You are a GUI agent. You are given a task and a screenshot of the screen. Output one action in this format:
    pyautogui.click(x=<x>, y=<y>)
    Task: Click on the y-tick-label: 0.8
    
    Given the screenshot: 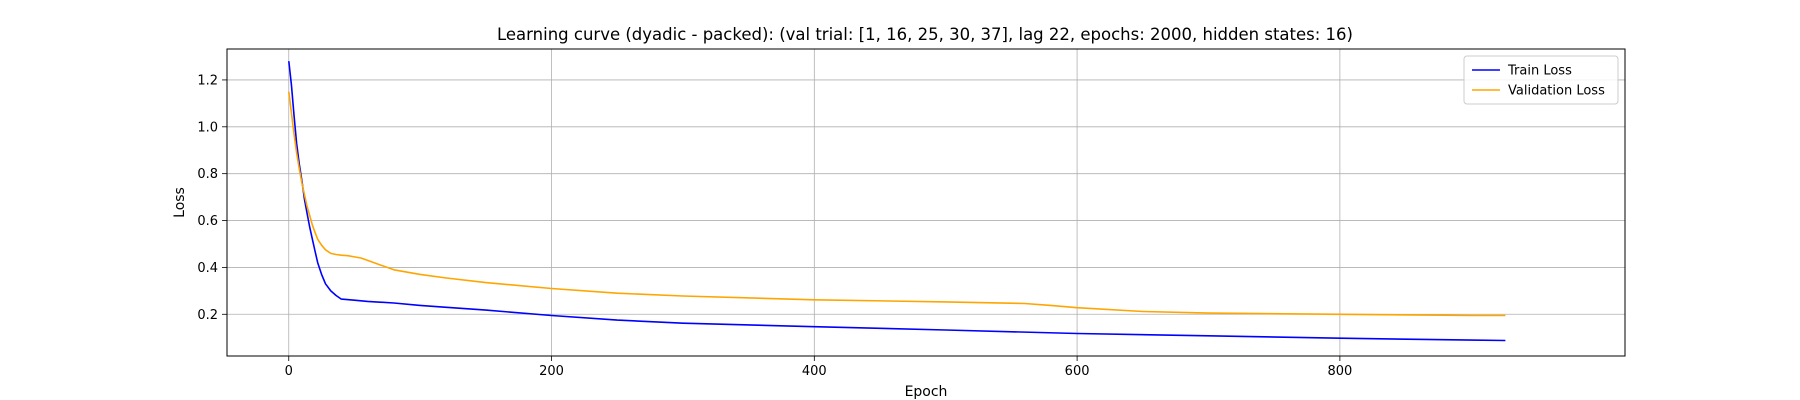 What is the action you would take?
    pyautogui.click(x=207, y=174)
    